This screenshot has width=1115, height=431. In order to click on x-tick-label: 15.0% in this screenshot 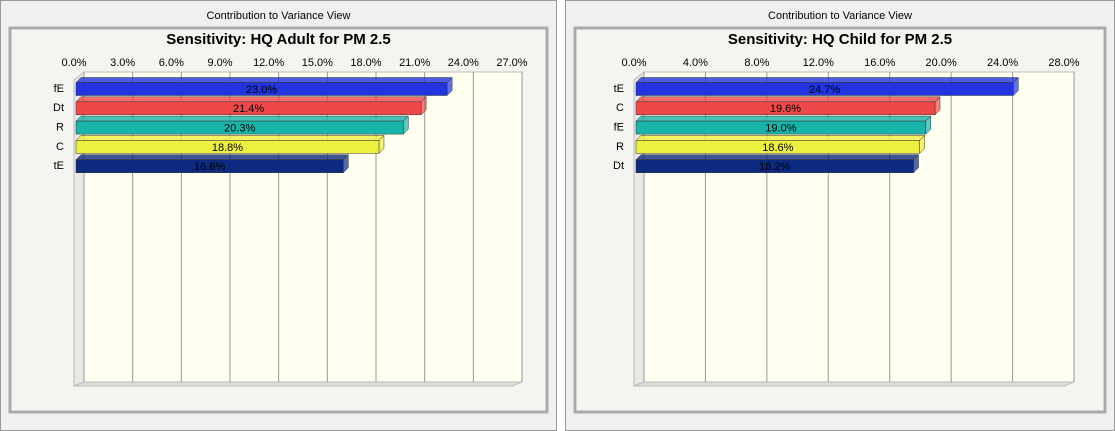, I will do `click(317, 63)`.